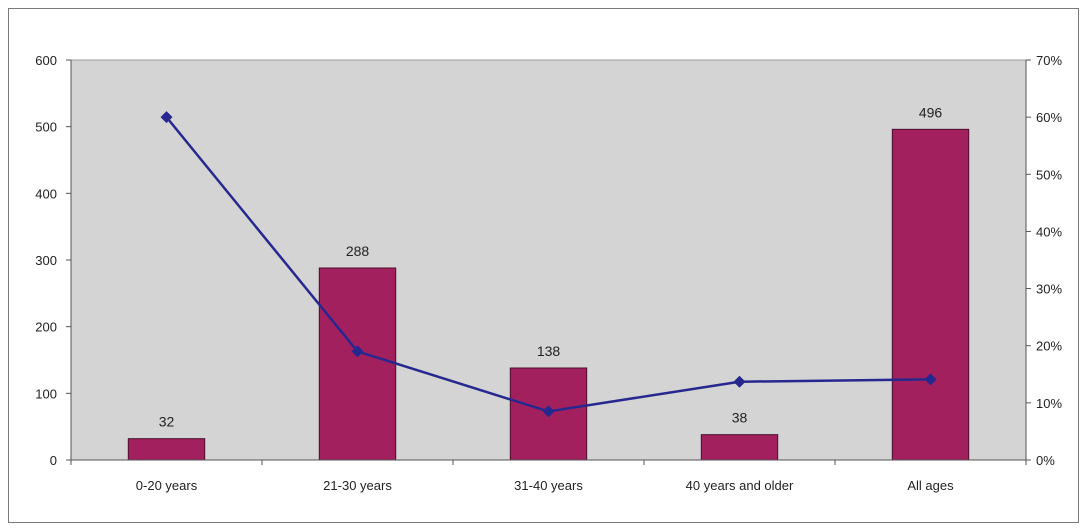 The height and width of the screenshot is (531, 1087). I want to click on right-tick-label-5: 50%, so click(1049, 174).